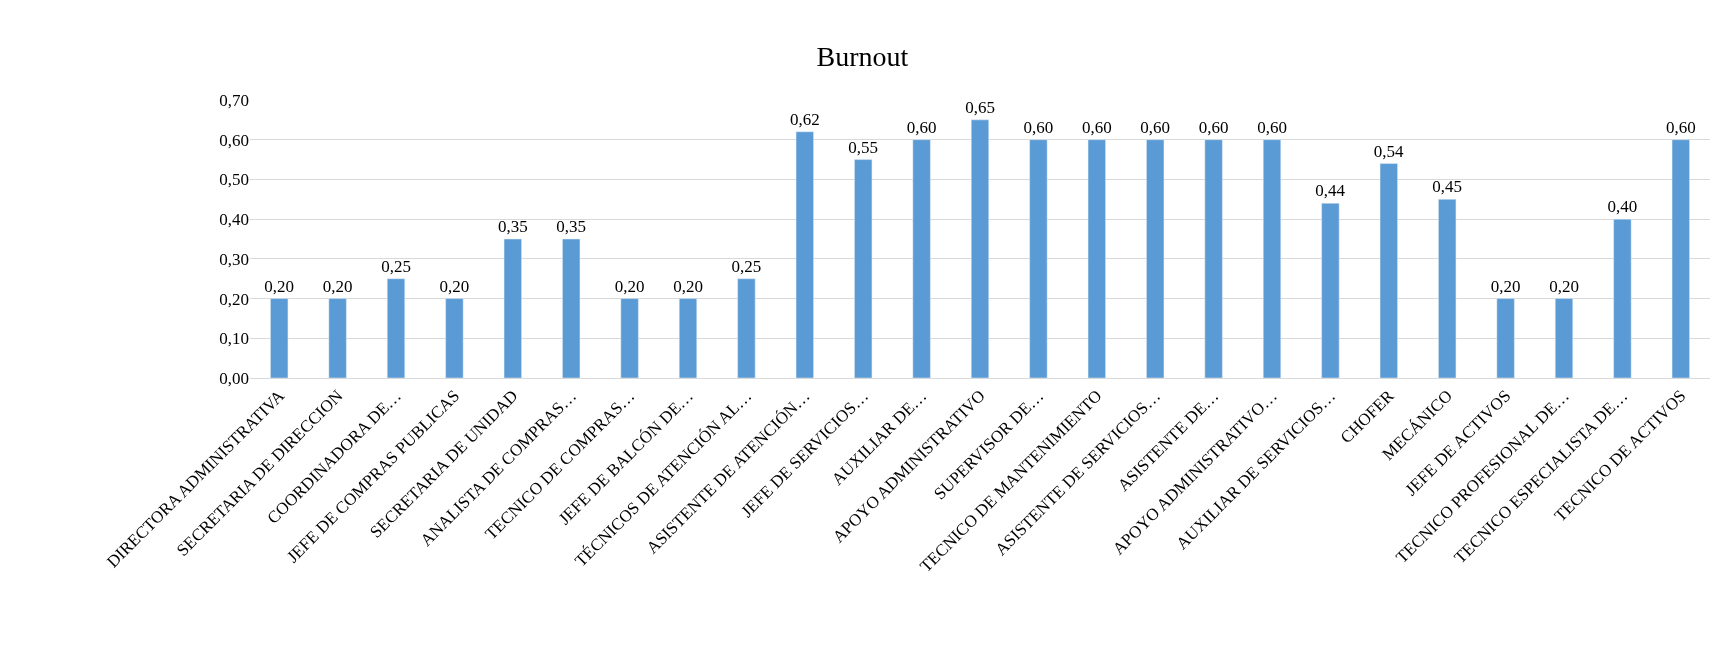 The image size is (1725, 668). I want to click on data-label: 0,44, so click(1330, 191).